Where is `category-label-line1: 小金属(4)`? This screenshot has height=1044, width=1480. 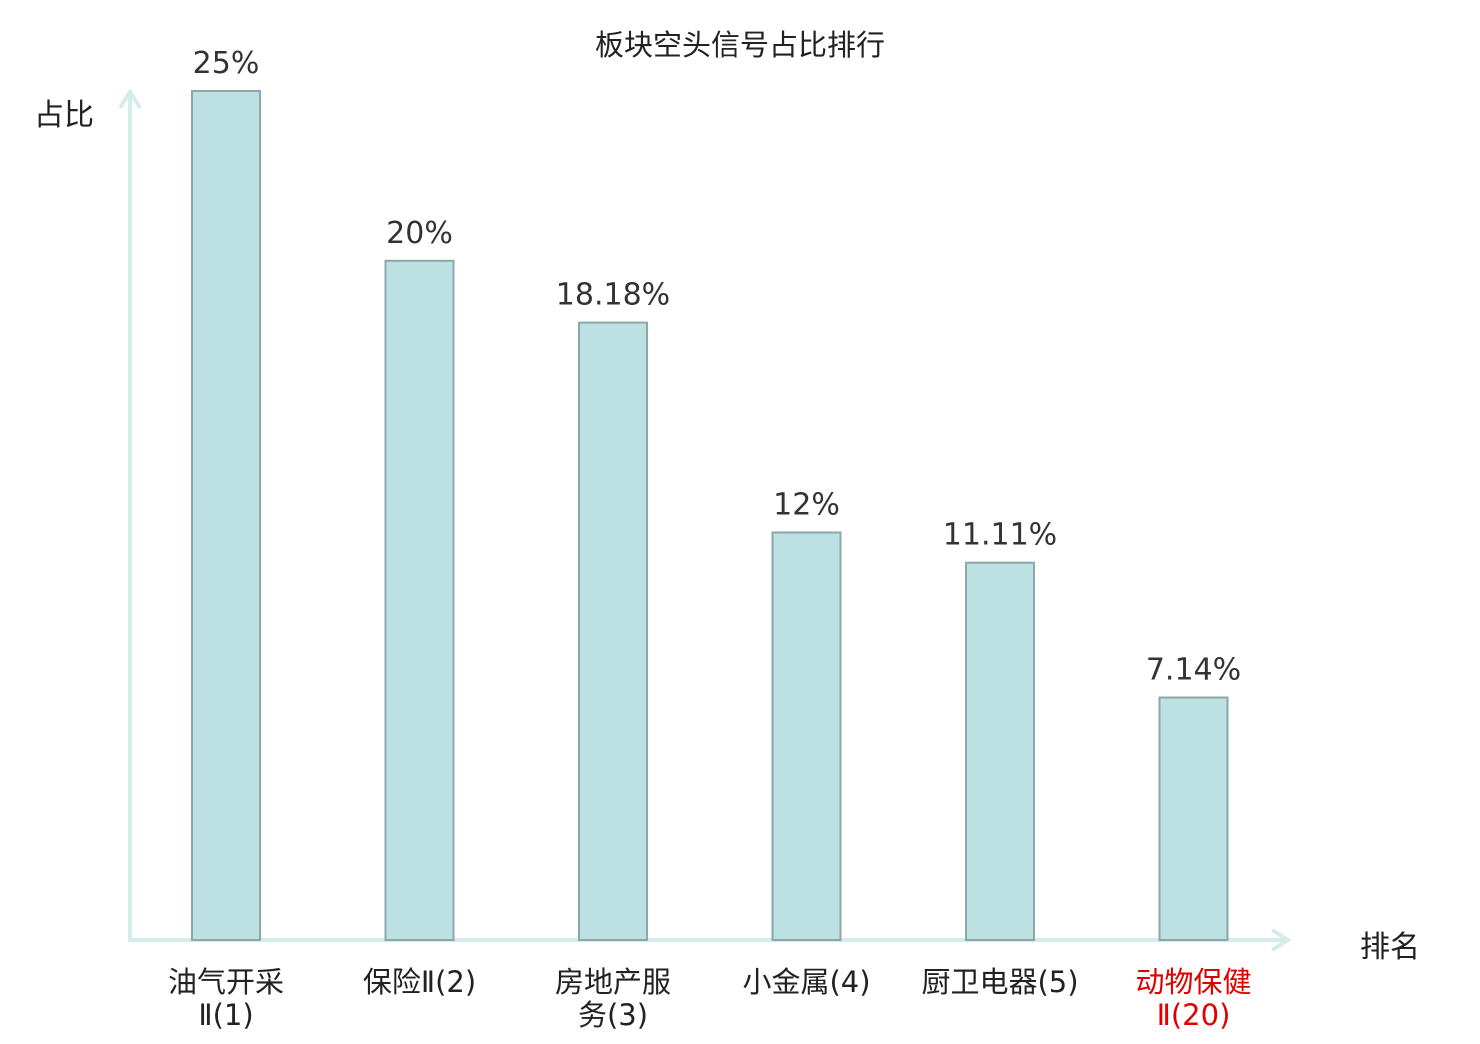
category-label-line1: 小金属(4) is located at coordinates (806, 982).